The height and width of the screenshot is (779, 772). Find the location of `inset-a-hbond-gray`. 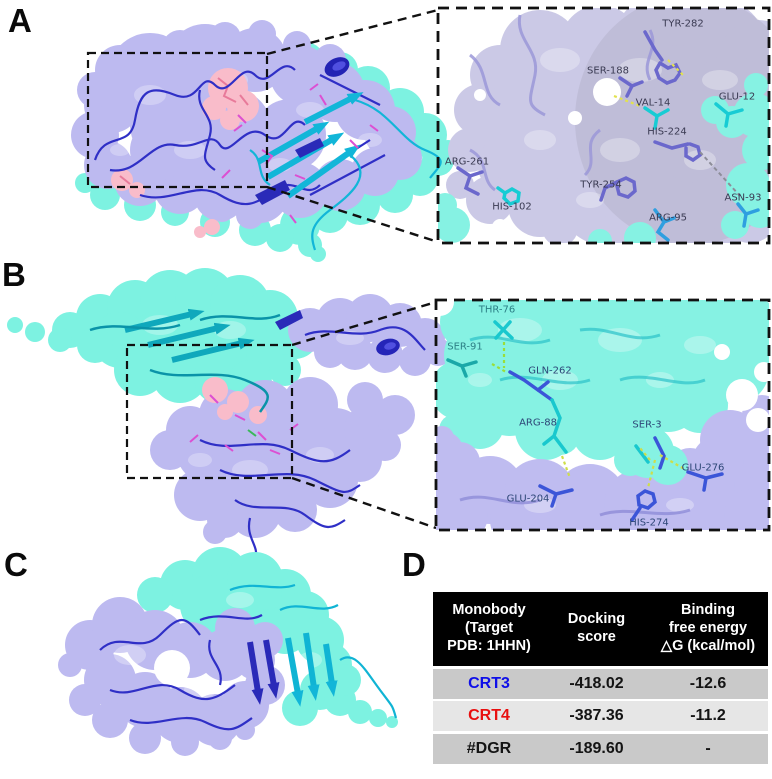

inset-a-hbond-gray is located at coordinates (720, 174).